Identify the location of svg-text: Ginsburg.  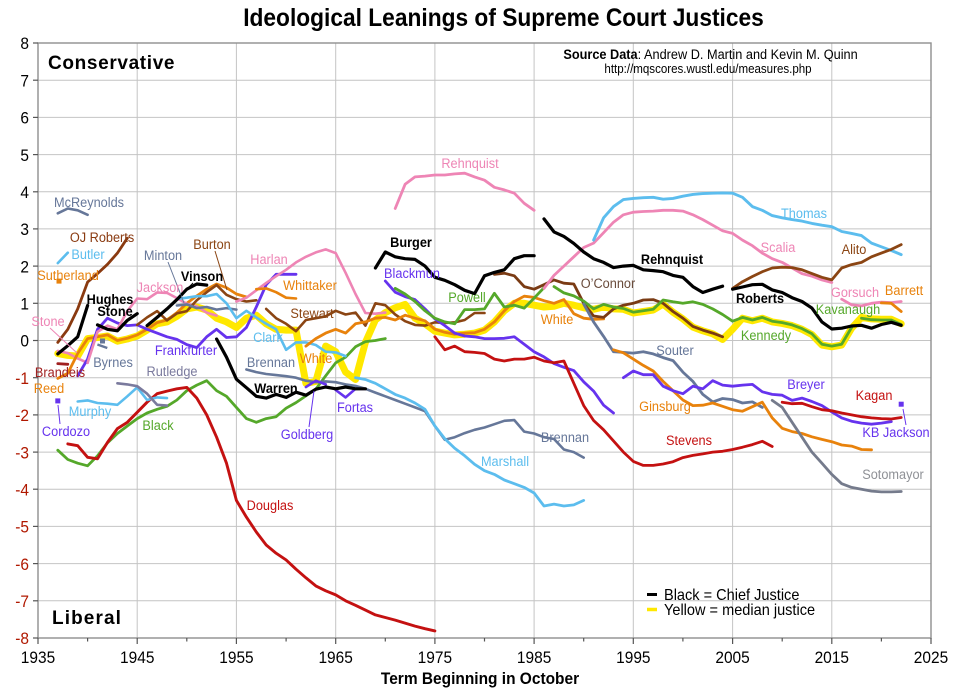
(665, 406).